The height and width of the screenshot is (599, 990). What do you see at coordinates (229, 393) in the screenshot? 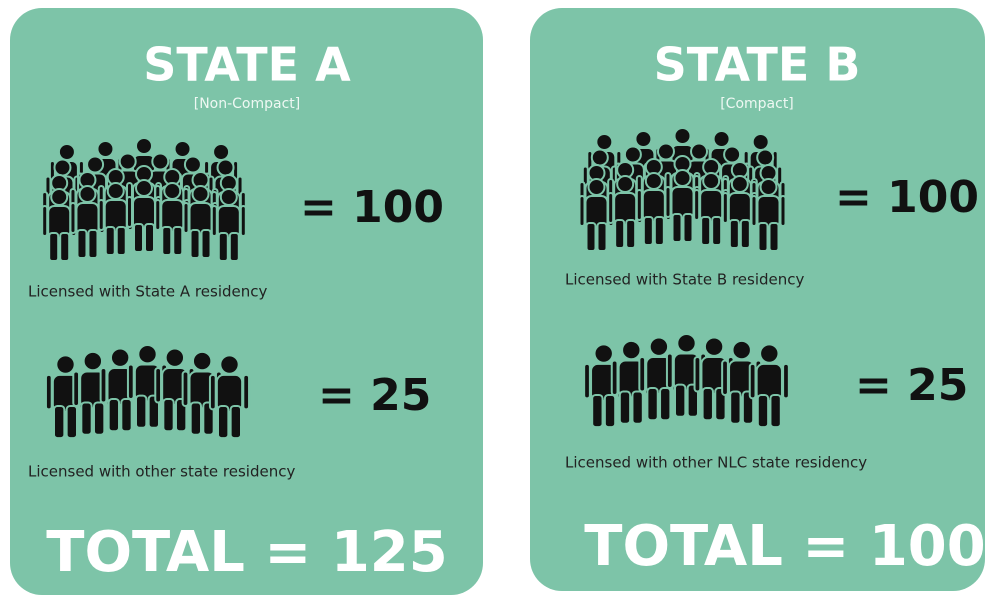
I see `torso` at bounding box center [229, 393].